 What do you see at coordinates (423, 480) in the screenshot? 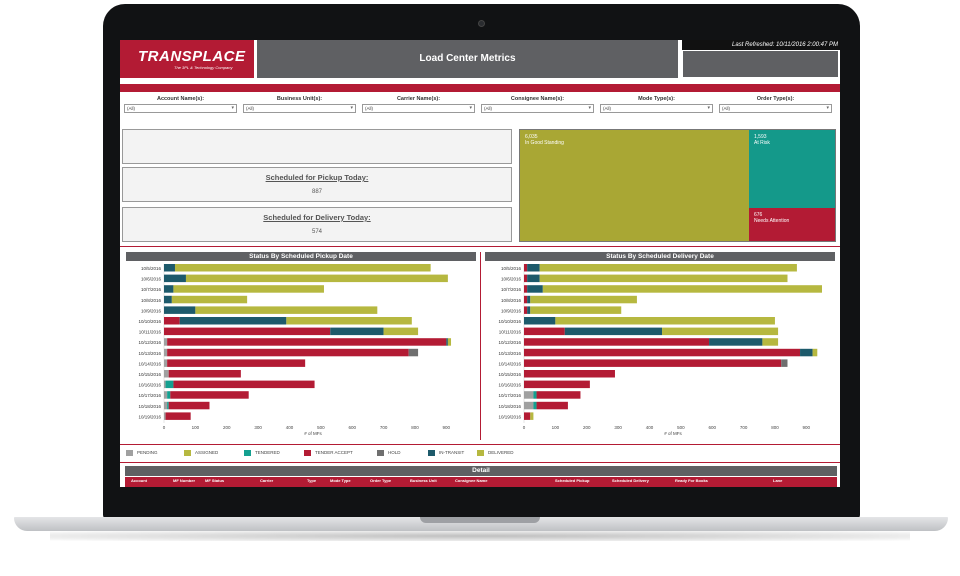
I see `detail-column-header: Business Unit` at bounding box center [423, 480].